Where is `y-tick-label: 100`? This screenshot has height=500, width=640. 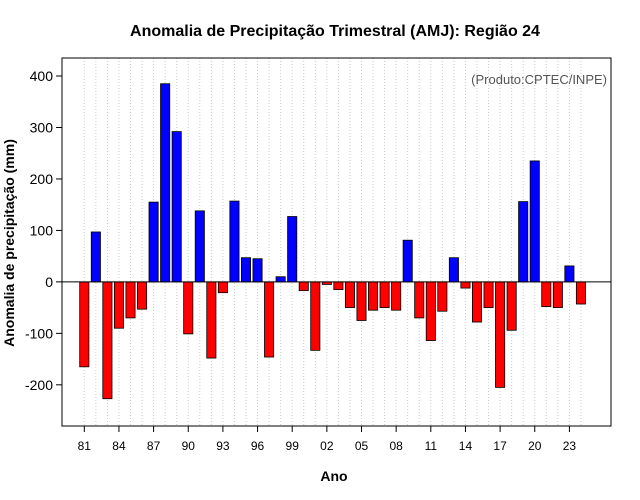 y-tick-label: 100 is located at coordinates (42, 230).